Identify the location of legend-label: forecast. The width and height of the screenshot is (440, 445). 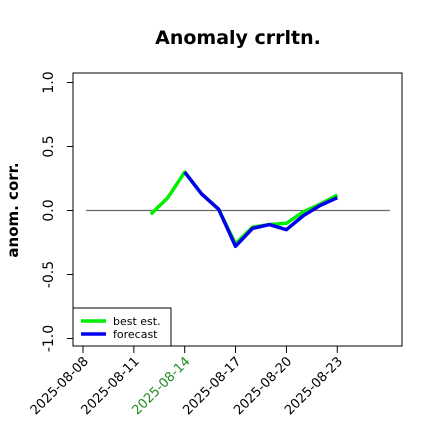
(135, 334).